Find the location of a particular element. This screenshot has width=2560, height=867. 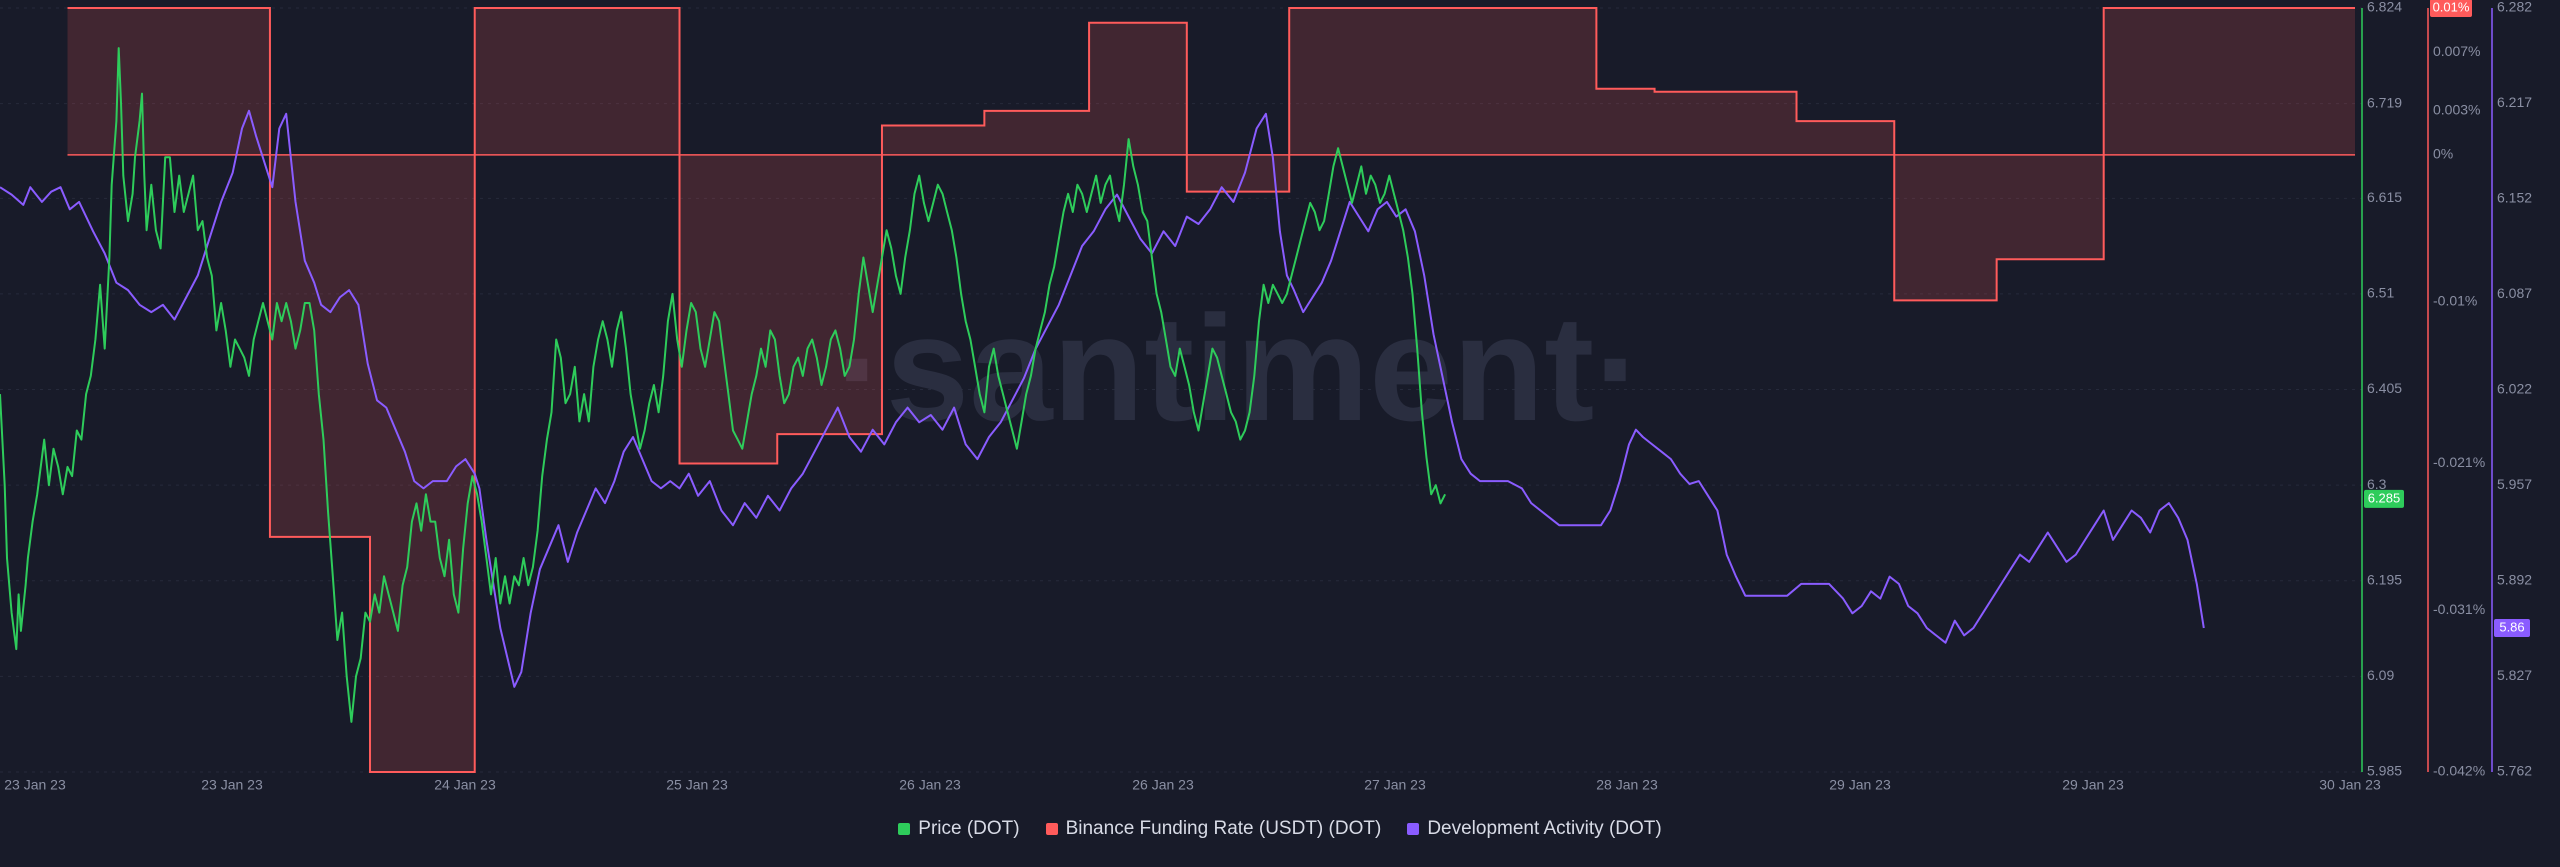

x-tick-label: 24 Jan 23 is located at coordinates (465, 785).